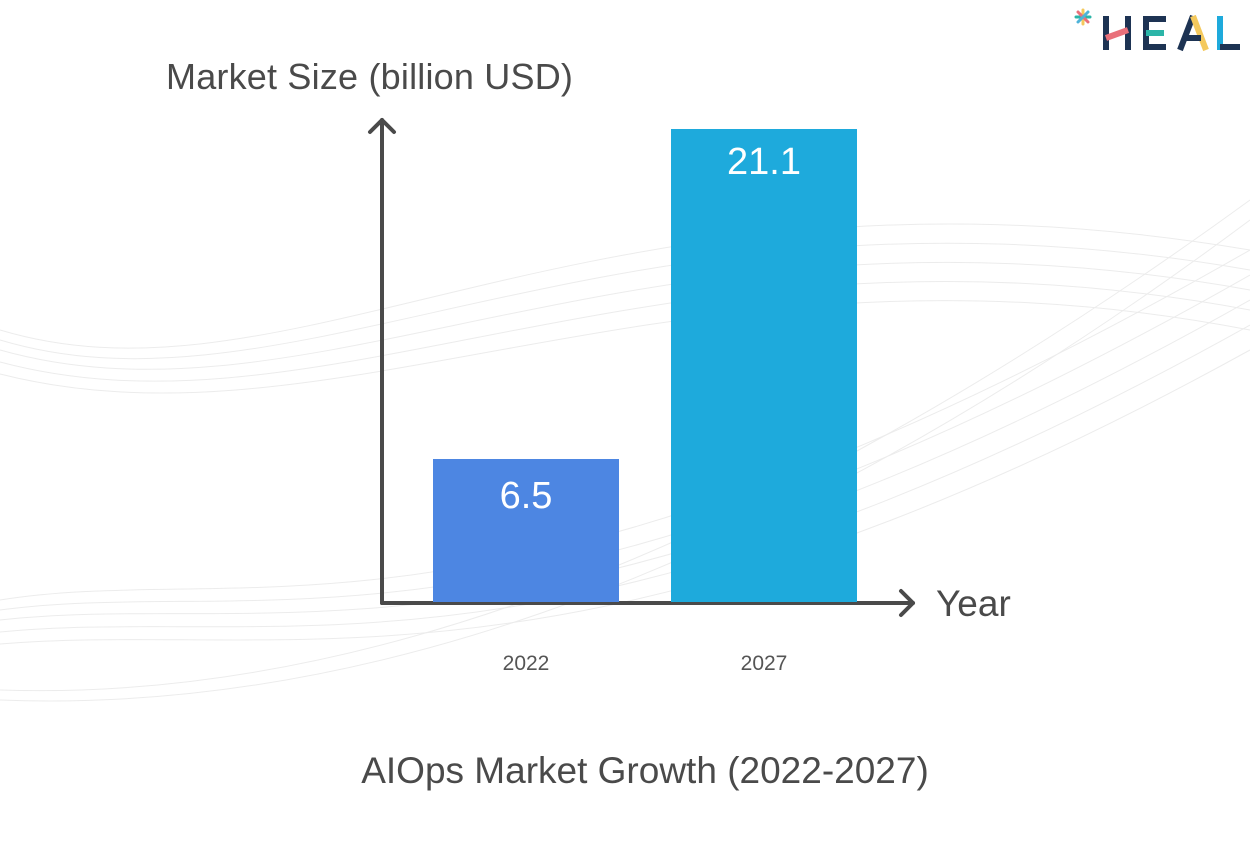 Image resolution: width=1250 pixels, height=850 pixels. What do you see at coordinates (907, 603) in the screenshot?
I see `x-axis-arrow-icon` at bounding box center [907, 603].